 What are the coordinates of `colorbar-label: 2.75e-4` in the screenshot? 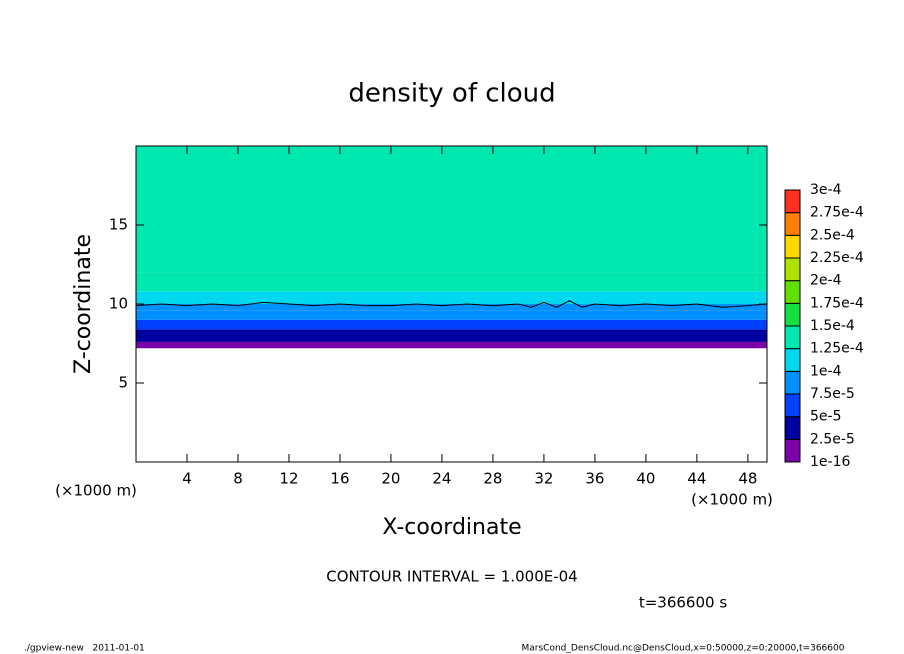 It's located at (837, 213).